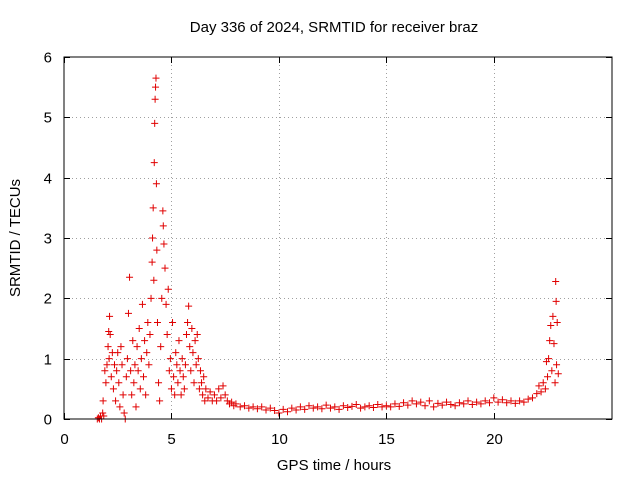  I want to click on y-tick-label: 3, so click(48, 239).